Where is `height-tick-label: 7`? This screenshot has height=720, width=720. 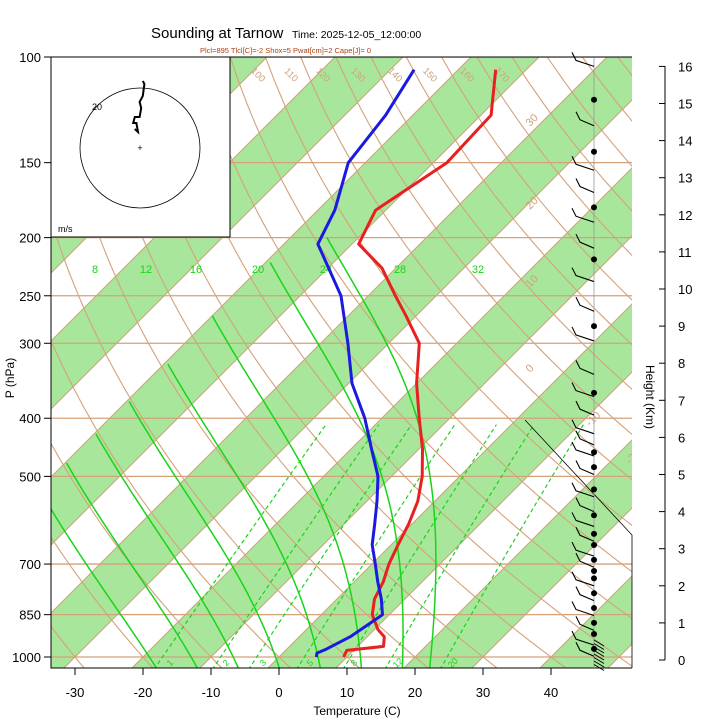 height-tick-label: 7 is located at coordinates (681, 400).